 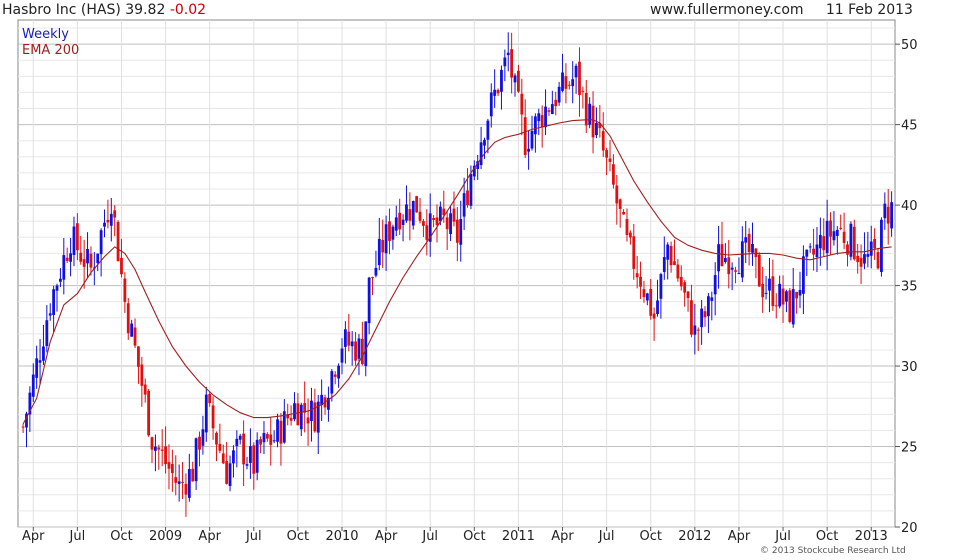 I want to click on x-tick-label: 2013, so click(x=871, y=536).